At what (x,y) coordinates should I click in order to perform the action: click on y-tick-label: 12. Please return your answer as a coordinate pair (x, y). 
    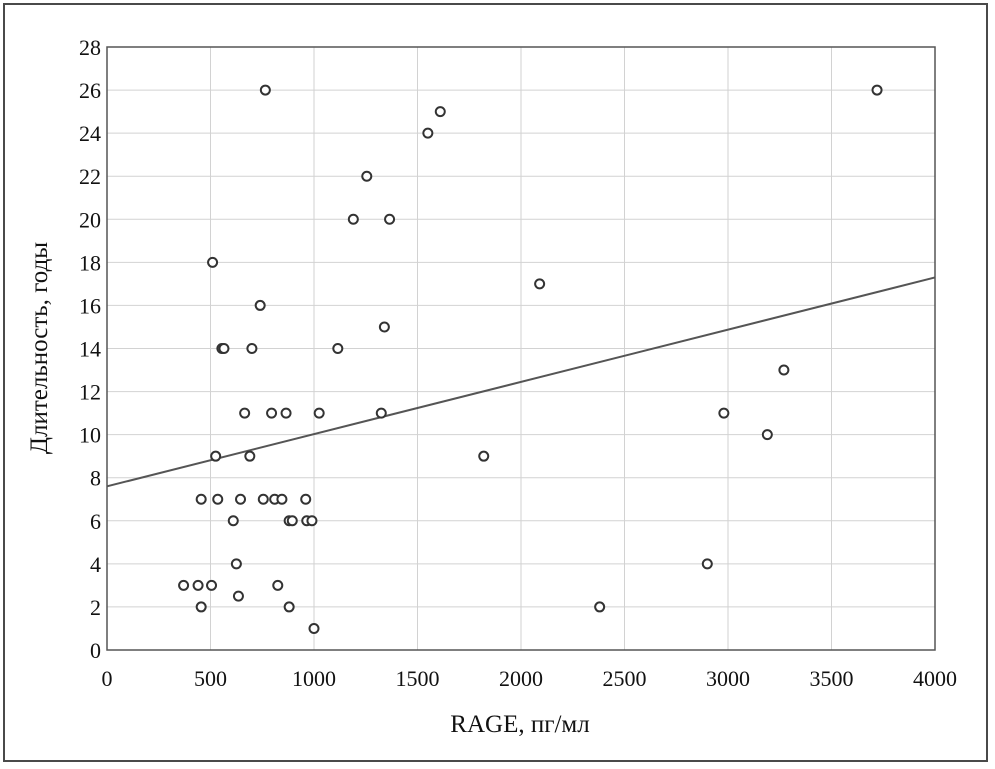
    Looking at the image, I should click on (90, 392).